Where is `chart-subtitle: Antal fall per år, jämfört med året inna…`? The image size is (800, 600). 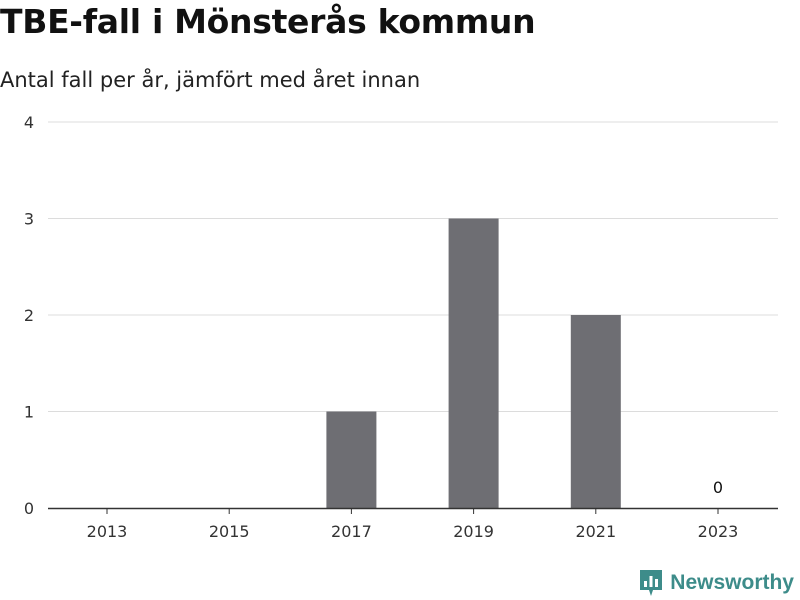
chart-subtitle: Antal fall per år, jämfört med året inna… is located at coordinates (210, 80).